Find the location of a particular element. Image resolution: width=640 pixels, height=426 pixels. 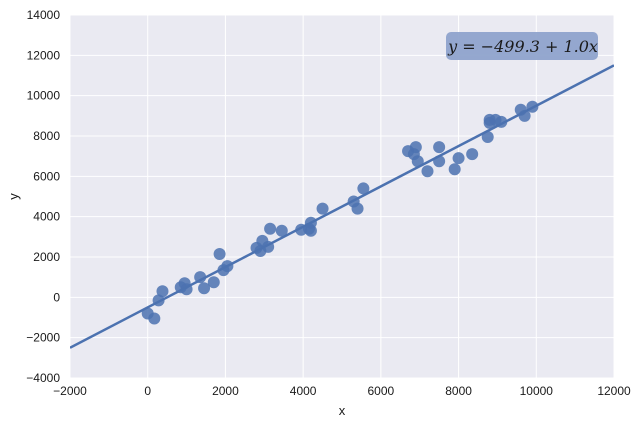

x-tick-label: 10000 is located at coordinates (537, 391).